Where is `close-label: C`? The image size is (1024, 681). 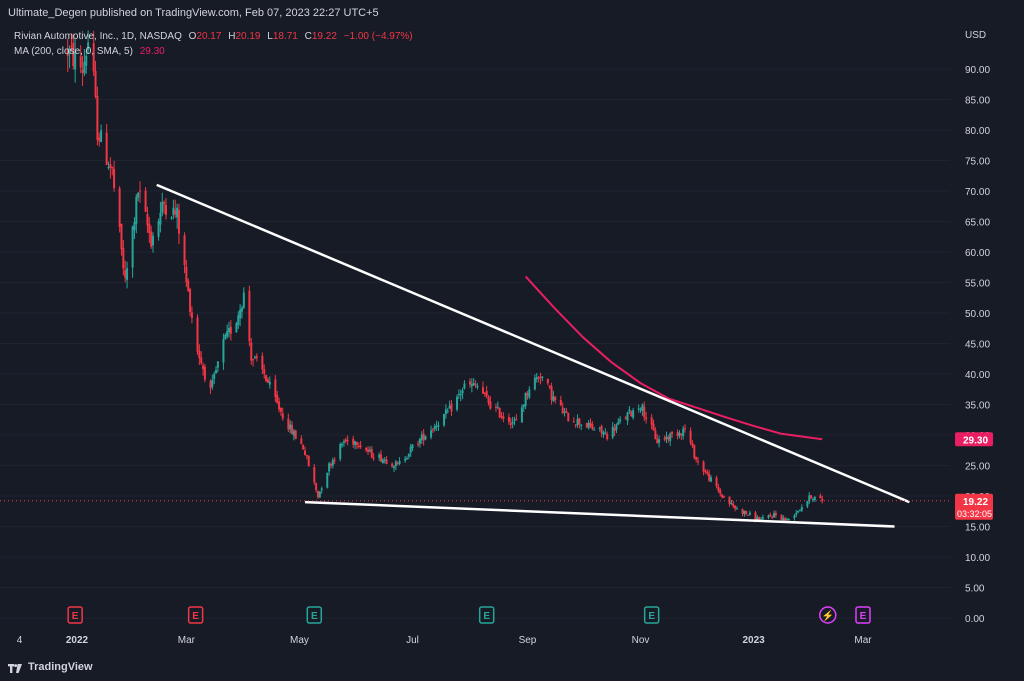 close-label: C is located at coordinates (308, 36).